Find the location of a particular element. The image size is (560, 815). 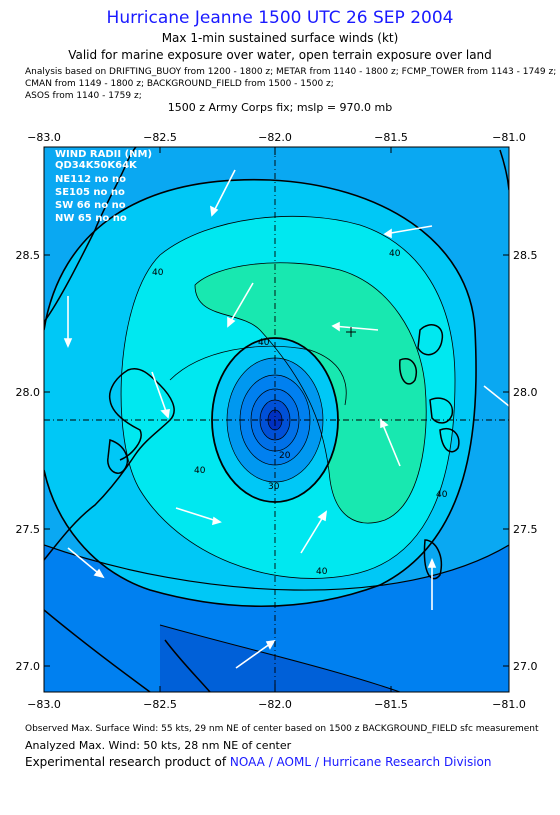

fix-info: 1500 z Army Corps fix; mslp = 970.0 mb is located at coordinates (280, 107).